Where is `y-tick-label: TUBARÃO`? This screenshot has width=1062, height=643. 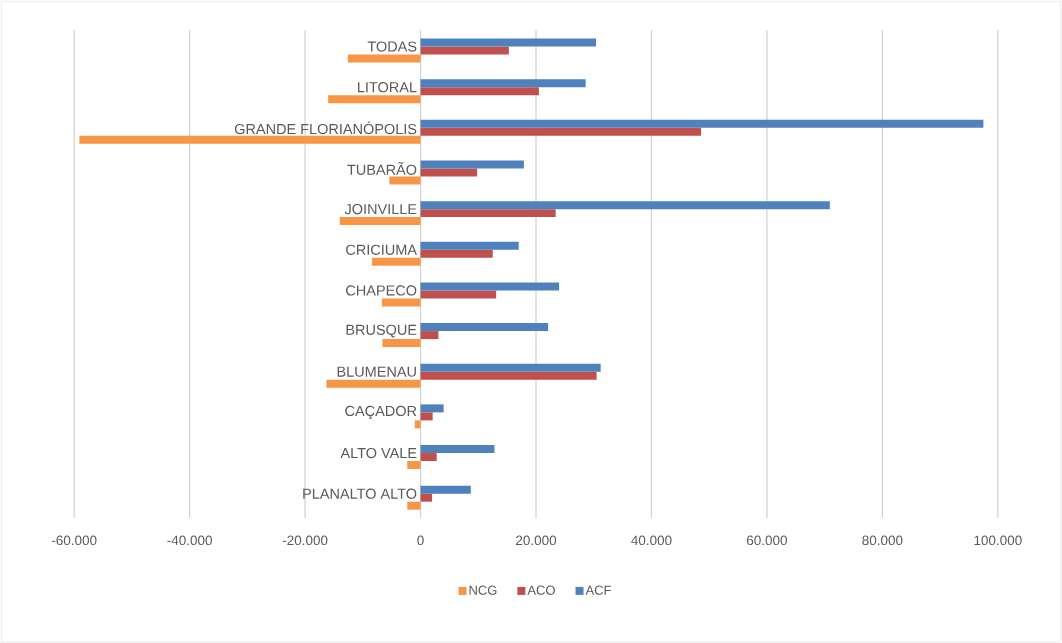
y-tick-label: TUBARÃO is located at coordinates (382, 168).